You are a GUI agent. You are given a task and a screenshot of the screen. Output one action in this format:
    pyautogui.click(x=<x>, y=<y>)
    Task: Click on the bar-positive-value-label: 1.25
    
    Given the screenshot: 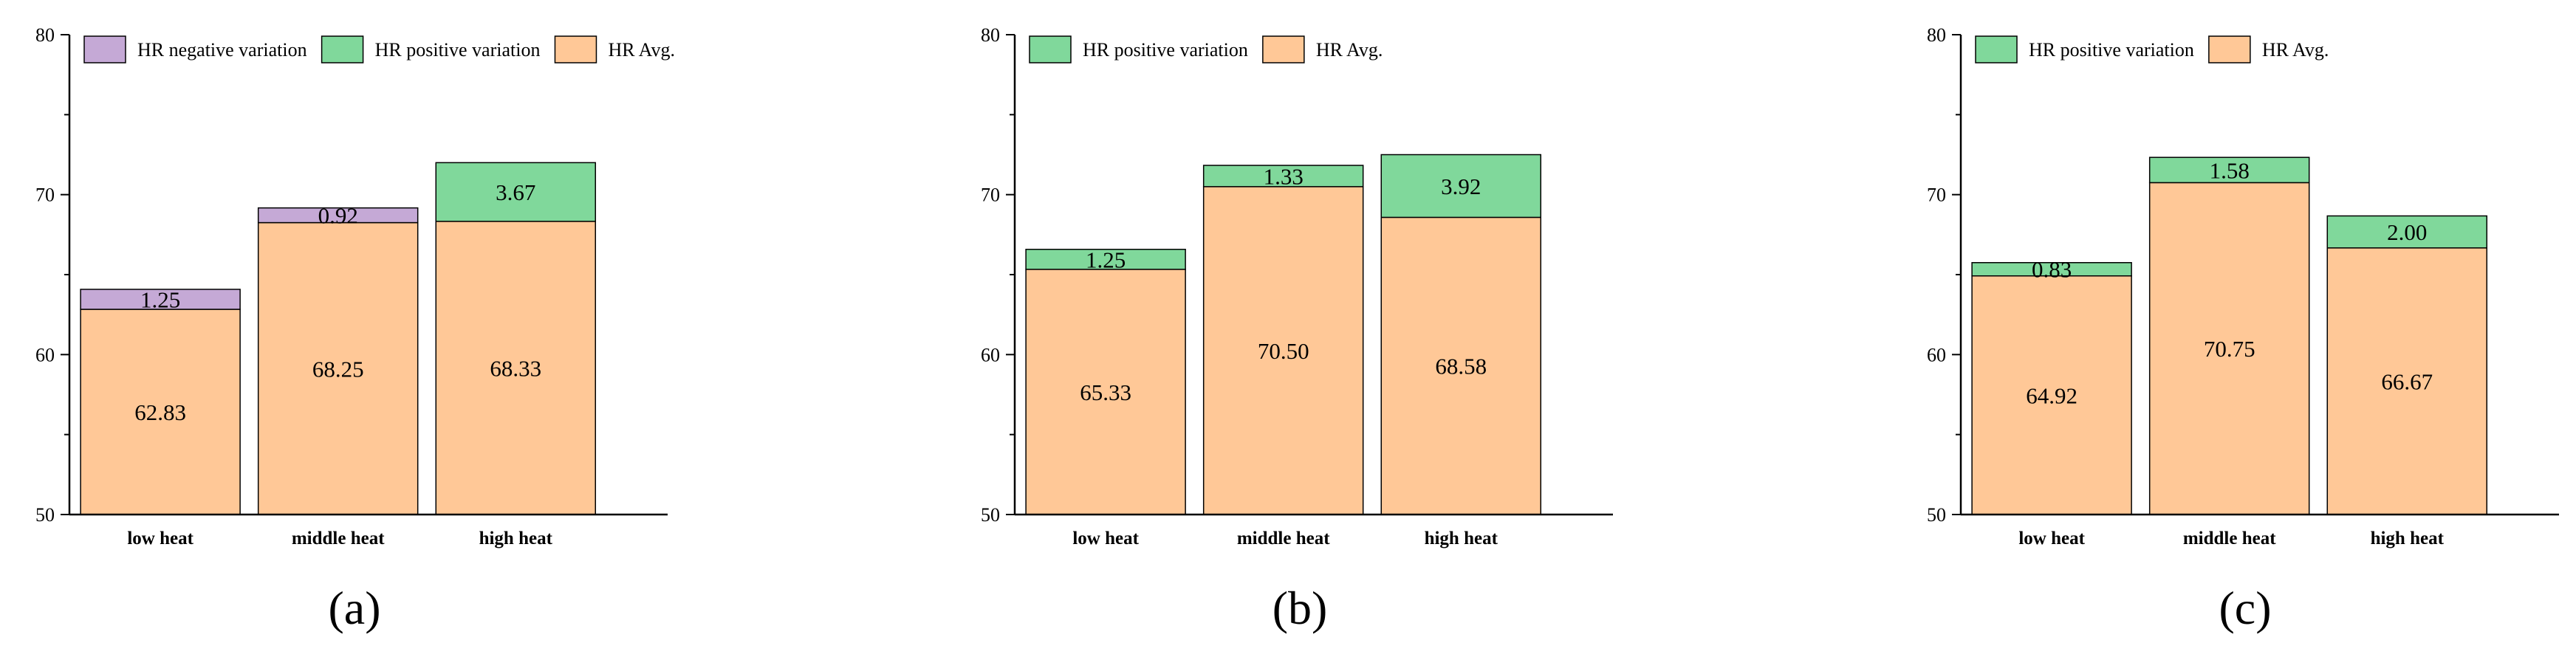 What is the action you would take?
    pyautogui.click(x=1106, y=259)
    